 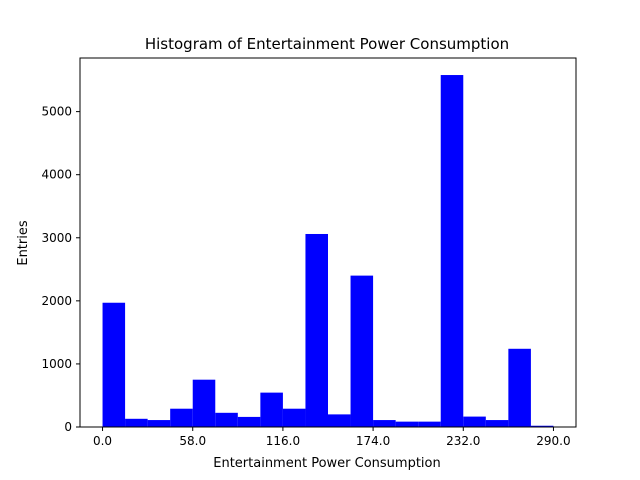 What do you see at coordinates (102, 441) in the screenshot?
I see `x-tick-label: 0.0` at bounding box center [102, 441].